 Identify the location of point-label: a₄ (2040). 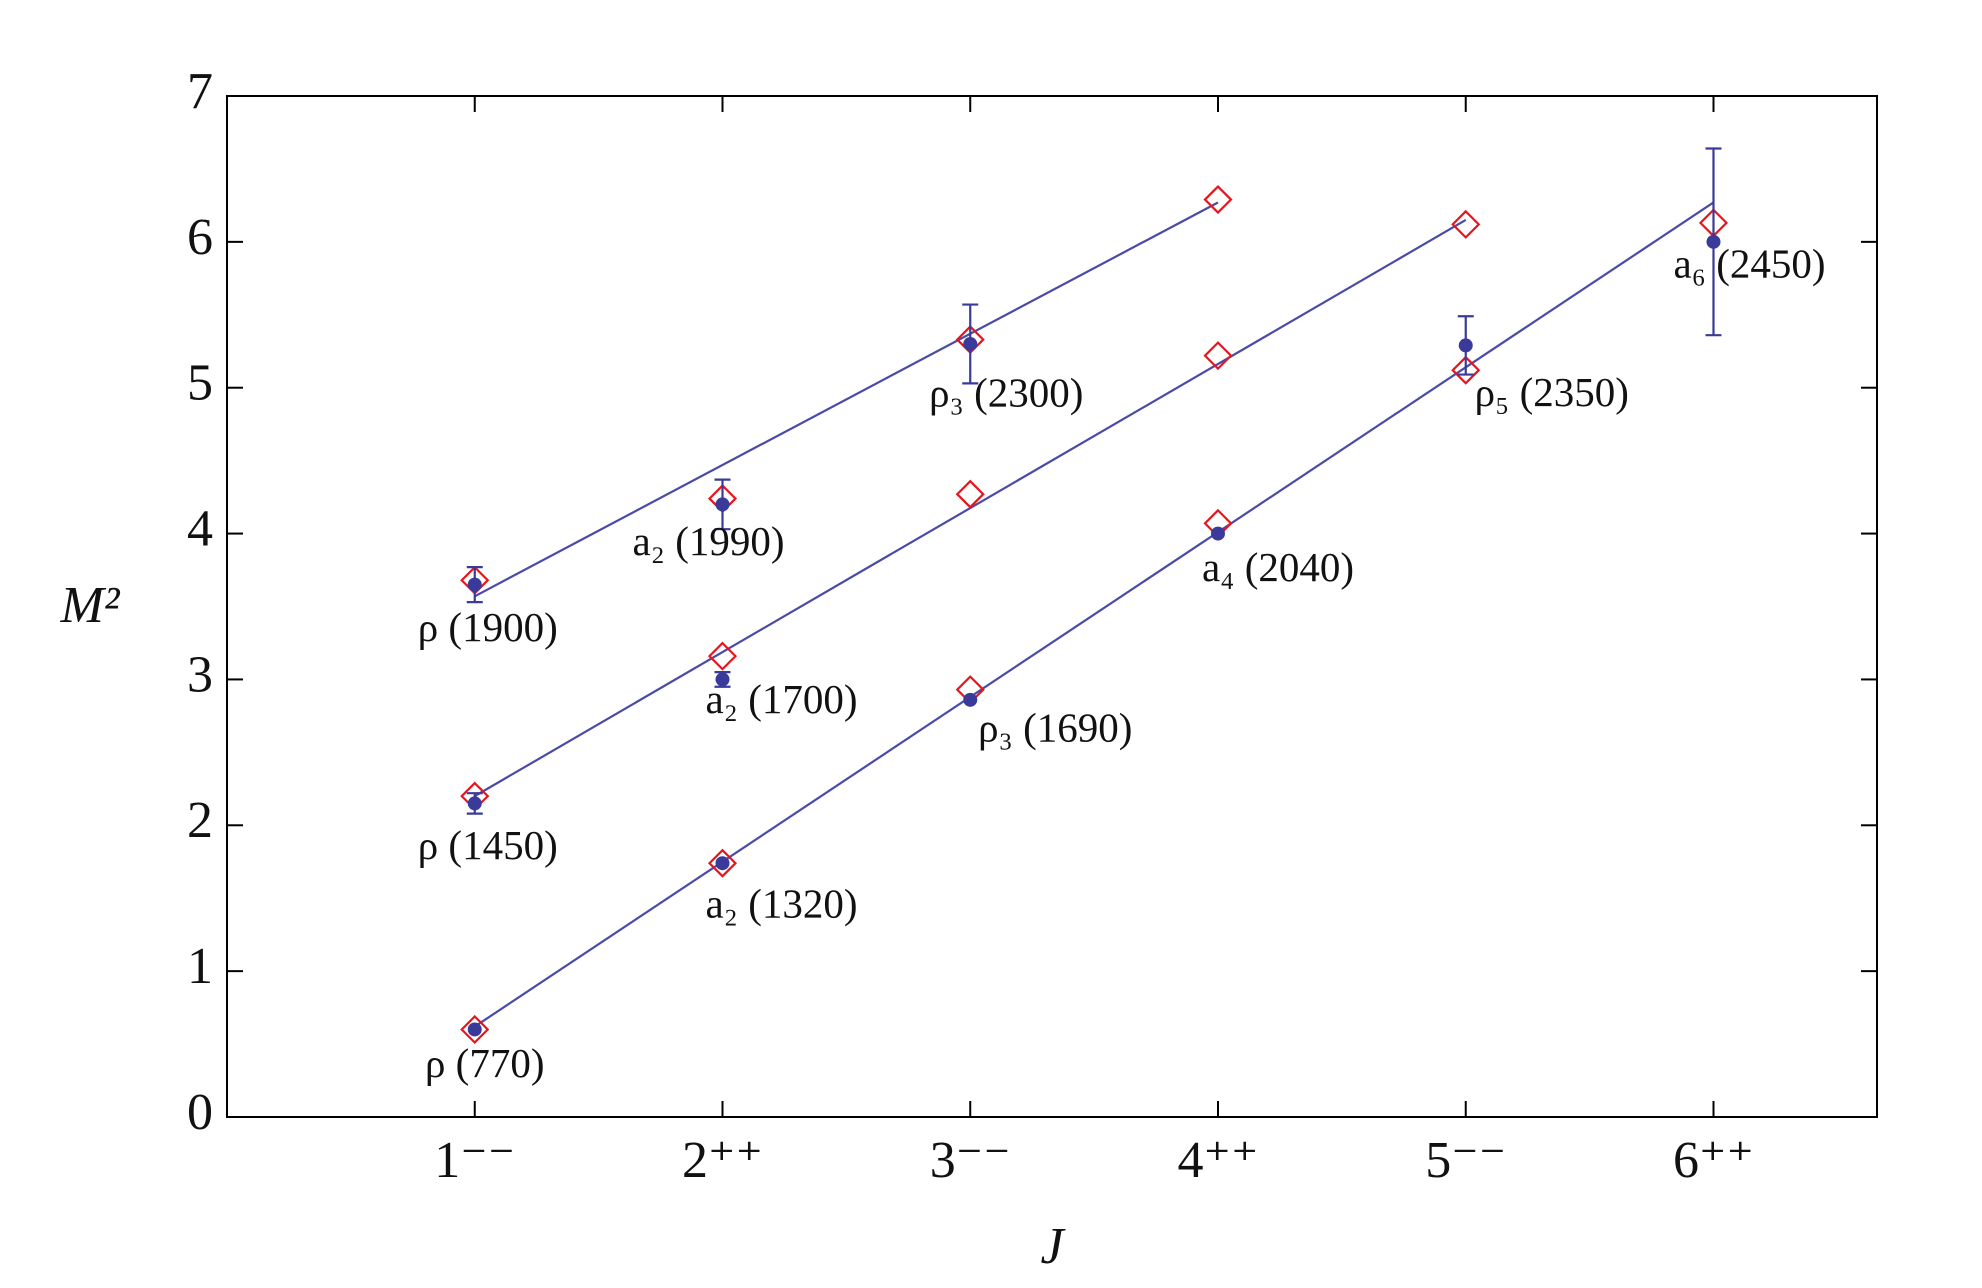
(1278, 567).